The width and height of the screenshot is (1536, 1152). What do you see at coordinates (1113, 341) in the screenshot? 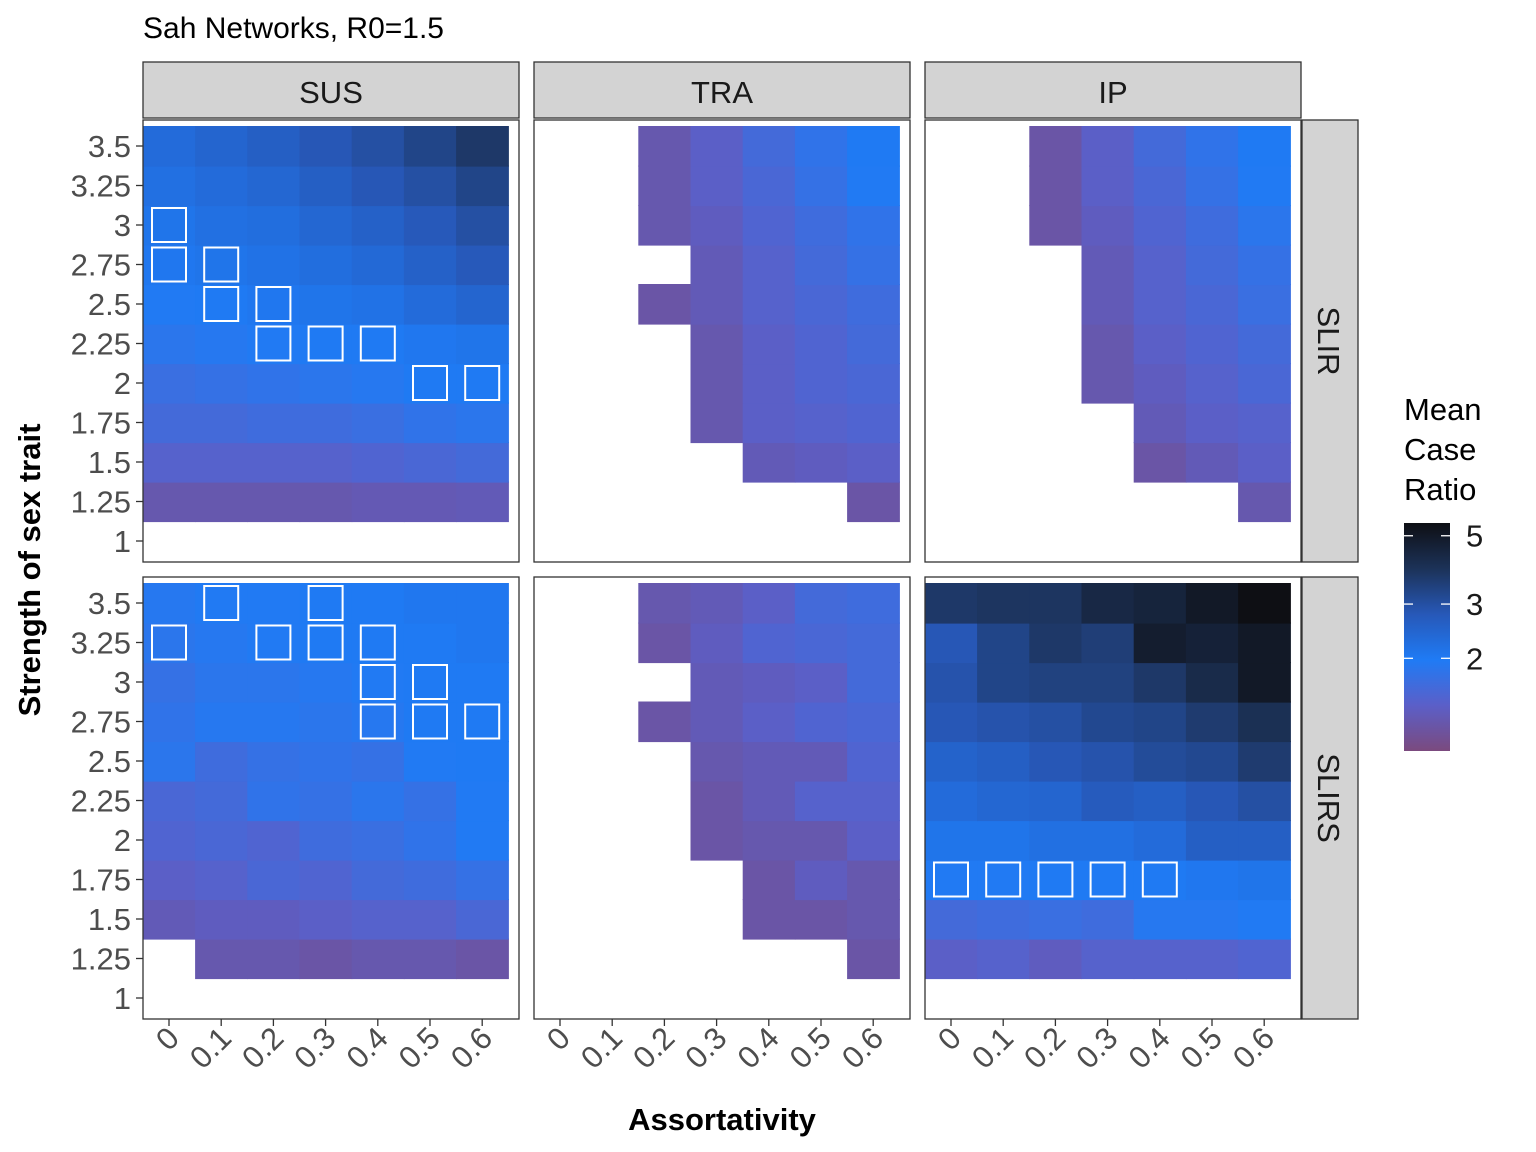
I see `panel-ip-slir` at bounding box center [1113, 341].